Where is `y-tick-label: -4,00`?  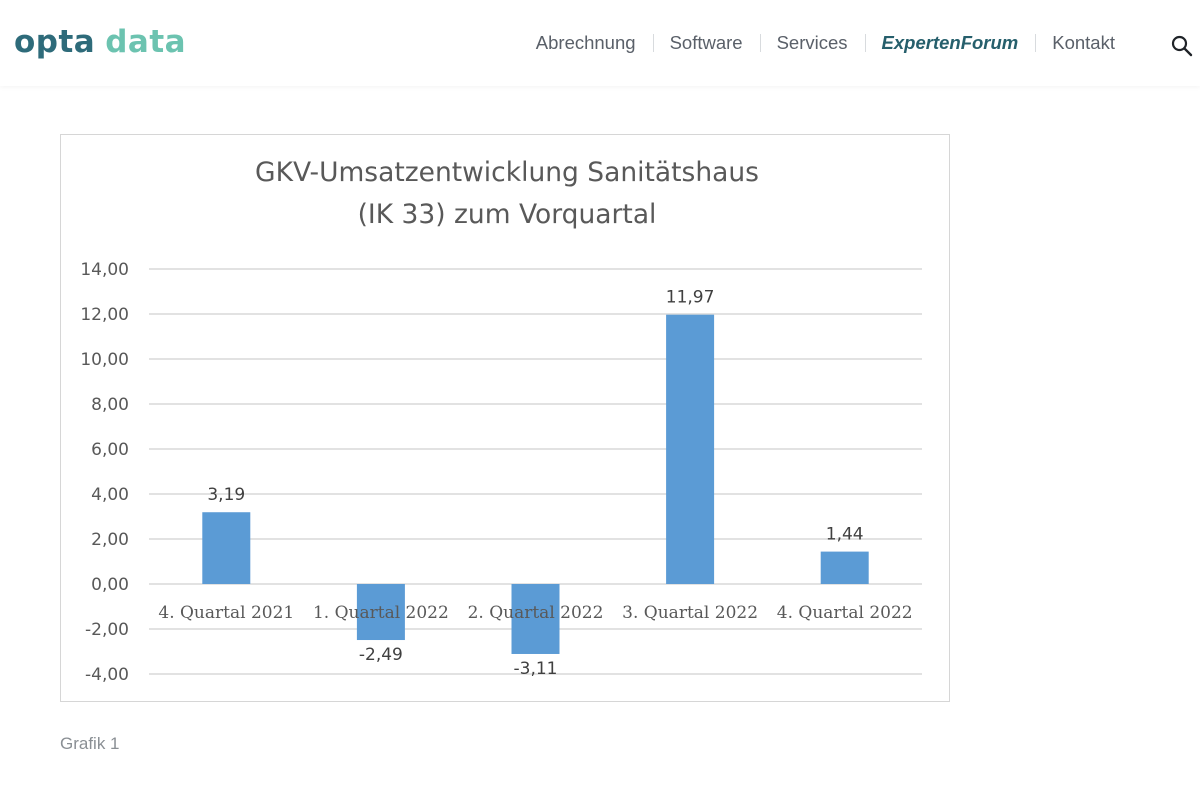
y-tick-label: -4,00 is located at coordinates (107, 675).